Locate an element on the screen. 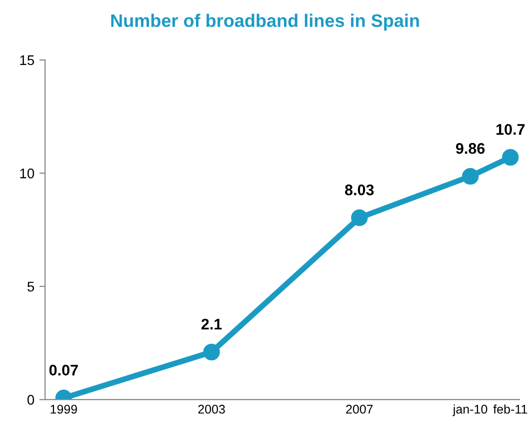 The width and height of the screenshot is (530, 444). data-label: 0.07 is located at coordinates (63, 370).